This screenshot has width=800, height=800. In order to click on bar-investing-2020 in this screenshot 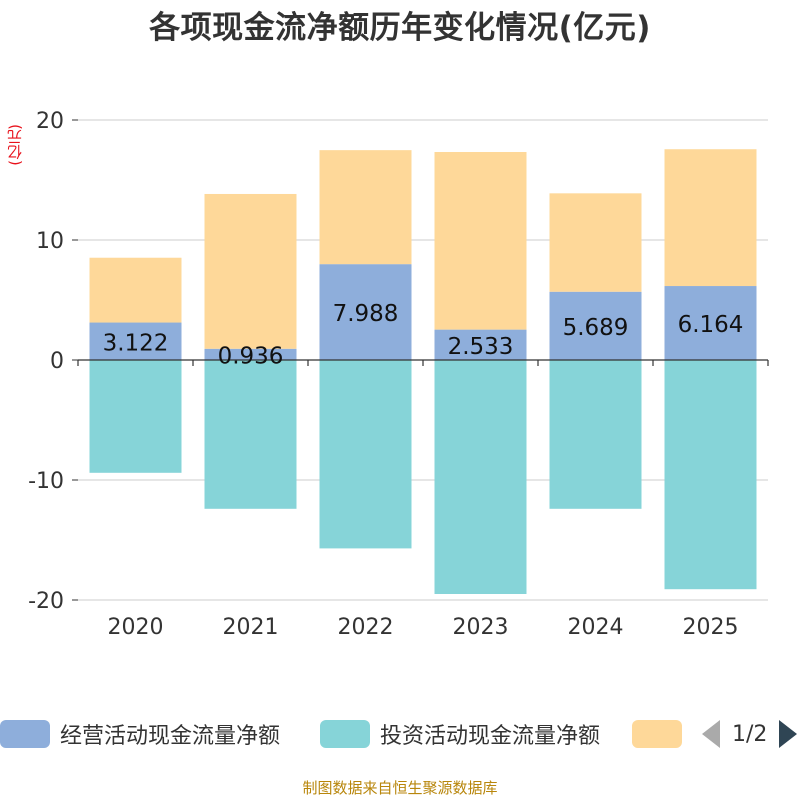, I will do `click(135, 416)`.